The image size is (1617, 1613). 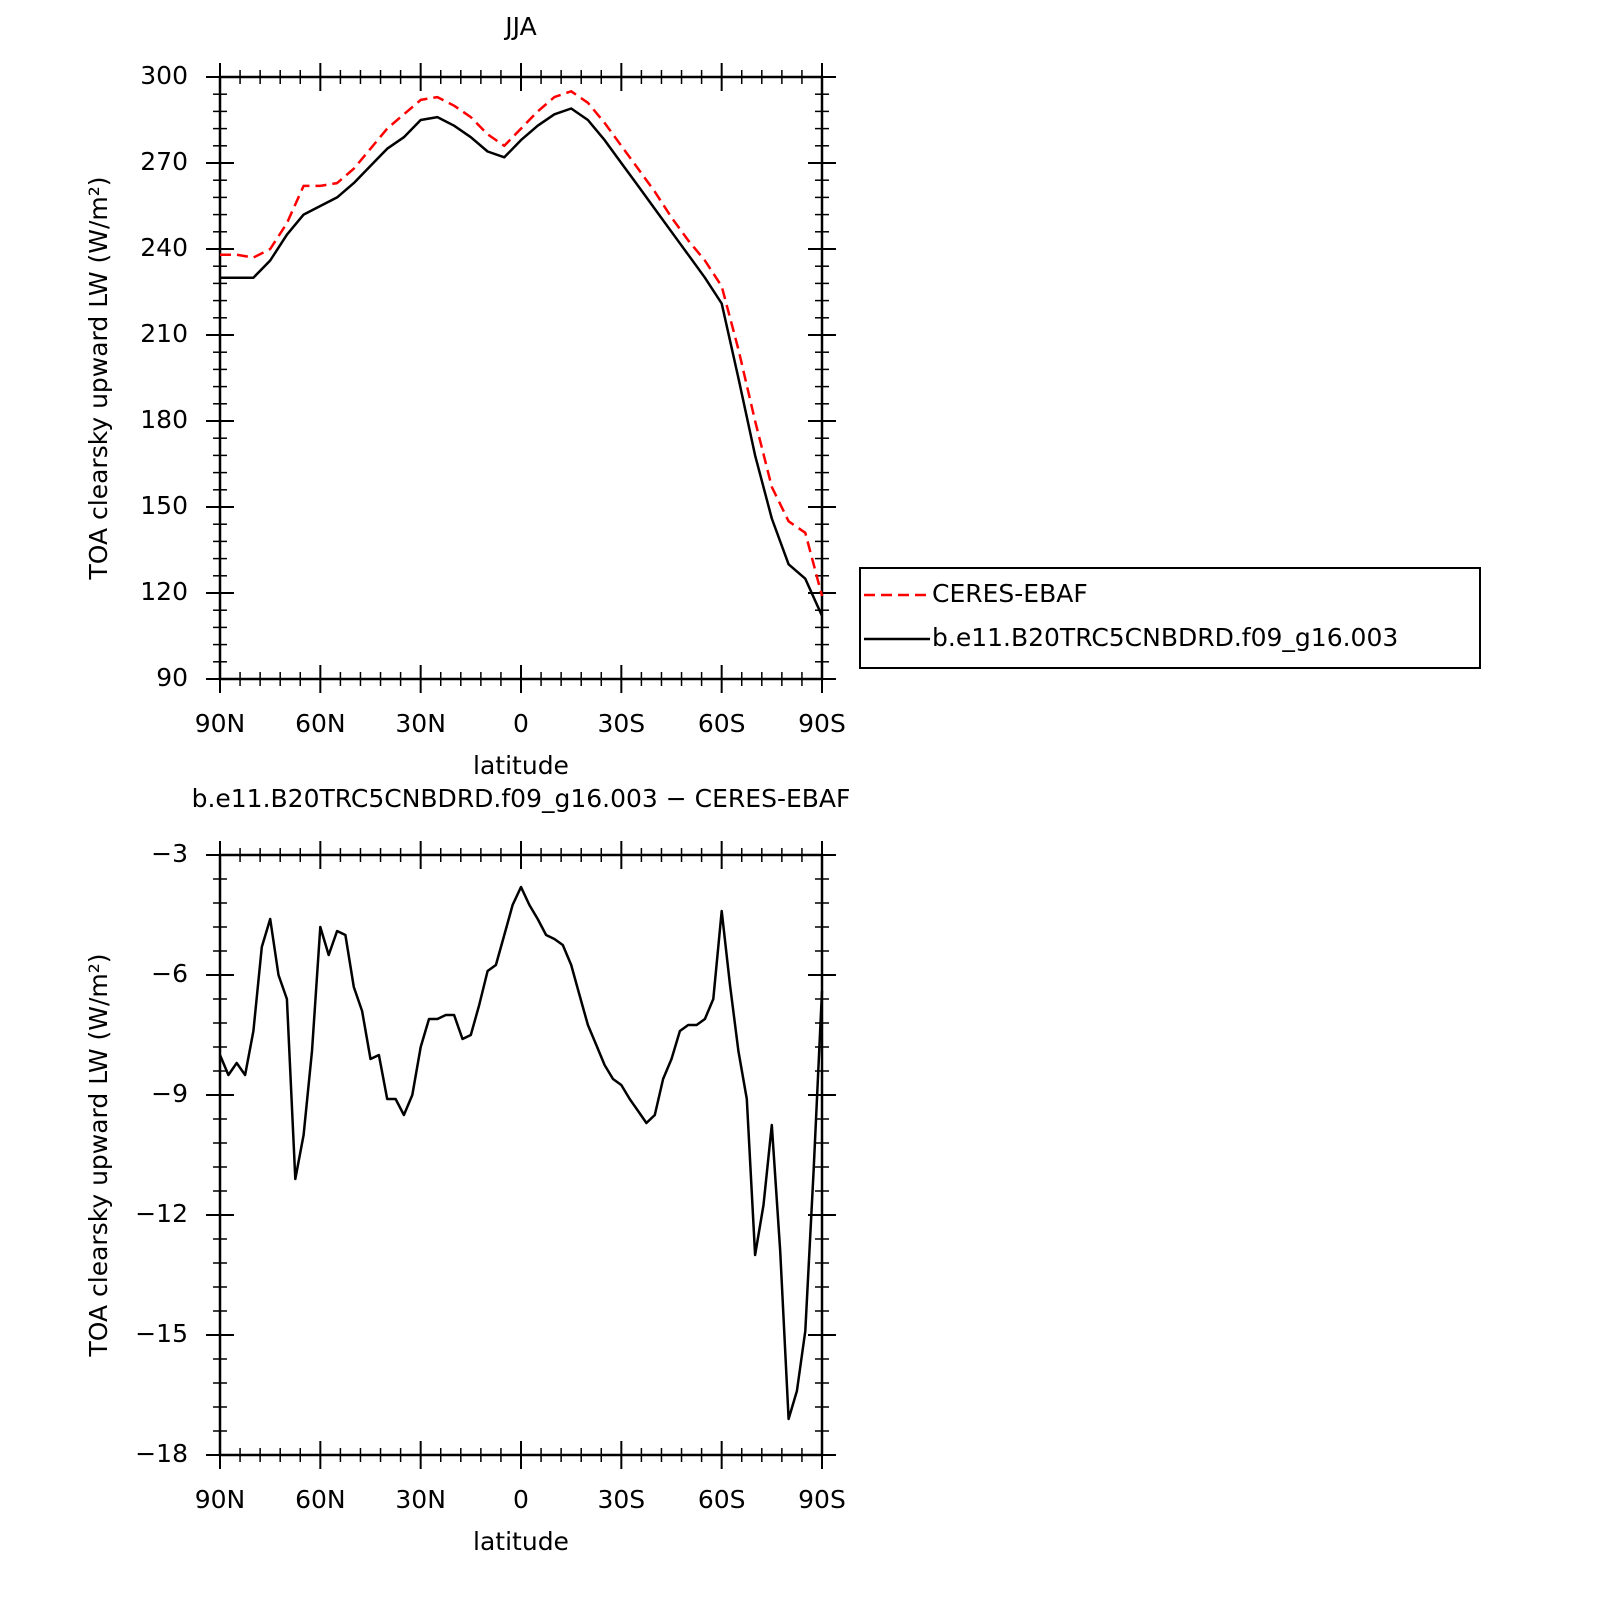 What do you see at coordinates (161, 1453) in the screenshot?
I see `y-tick-label: −18` at bounding box center [161, 1453].